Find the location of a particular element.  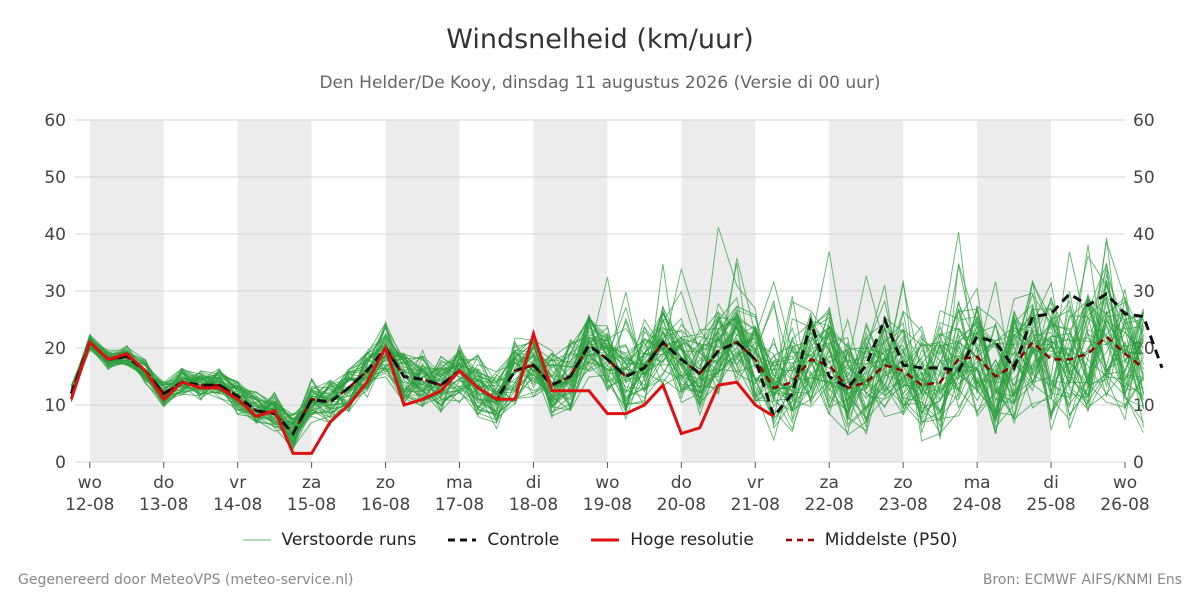

legend-item-middelste: Middelste (P50) is located at coordinates (871, 540).